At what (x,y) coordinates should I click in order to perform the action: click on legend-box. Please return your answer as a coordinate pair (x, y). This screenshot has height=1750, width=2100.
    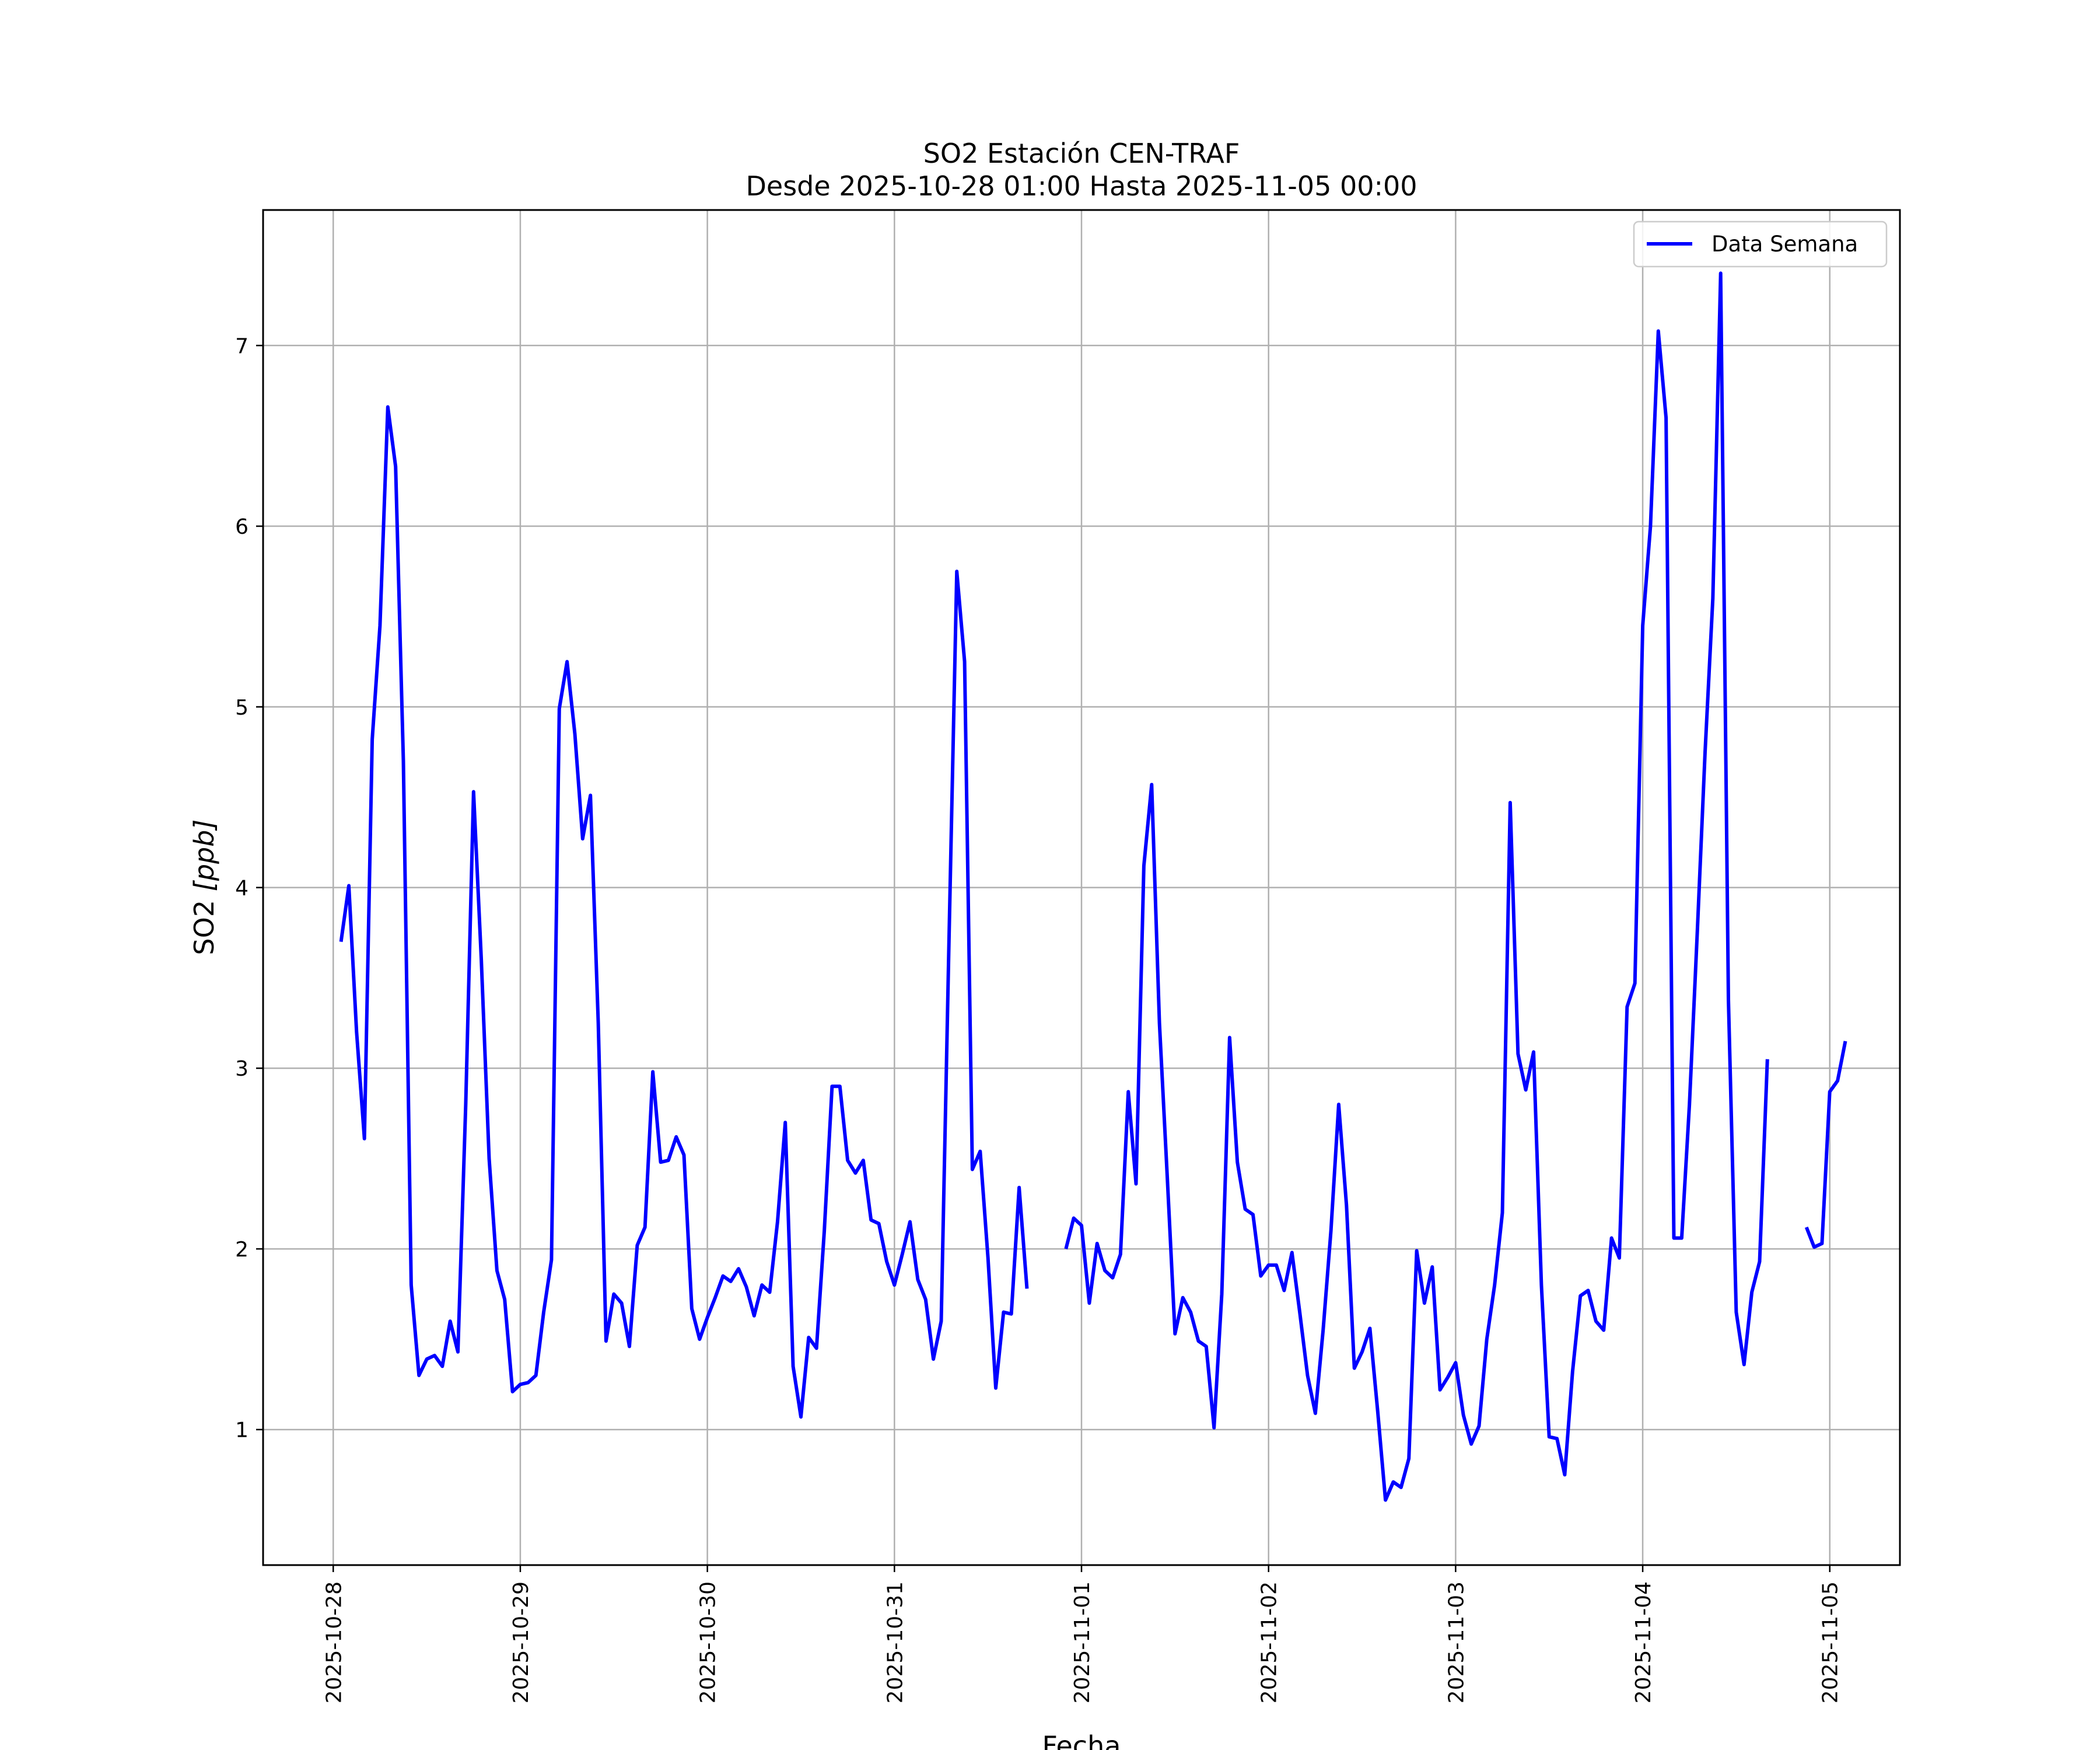
    Looking at the image, I should click on (1760, 244).